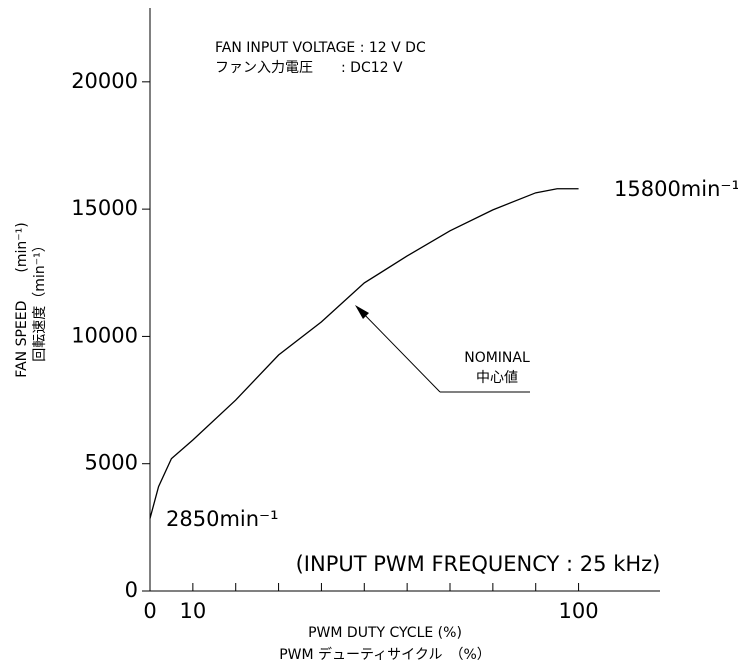 Image resolution: width=738 pixels, height=669 pixels. What do you see at coordinates (676, 189) in the screenshot?
I see `annotation: 15800min⁻¹` at bounding box center [676, 189].